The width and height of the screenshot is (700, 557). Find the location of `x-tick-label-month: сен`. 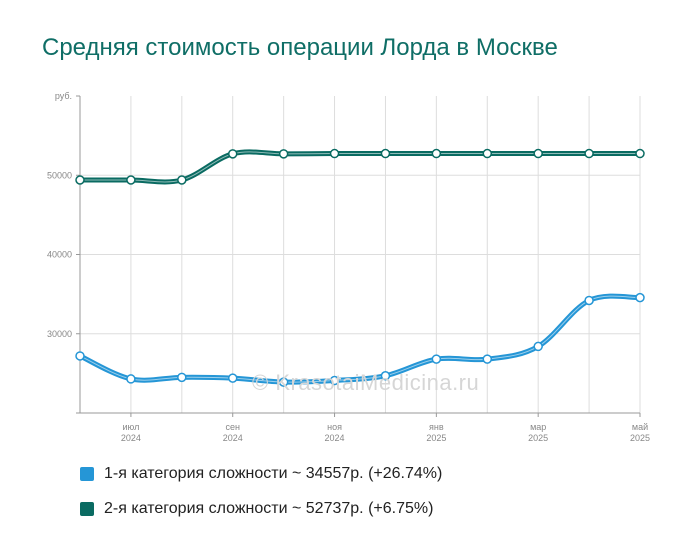

x-tick-label-month: сен is located at coordinates (232, 427).